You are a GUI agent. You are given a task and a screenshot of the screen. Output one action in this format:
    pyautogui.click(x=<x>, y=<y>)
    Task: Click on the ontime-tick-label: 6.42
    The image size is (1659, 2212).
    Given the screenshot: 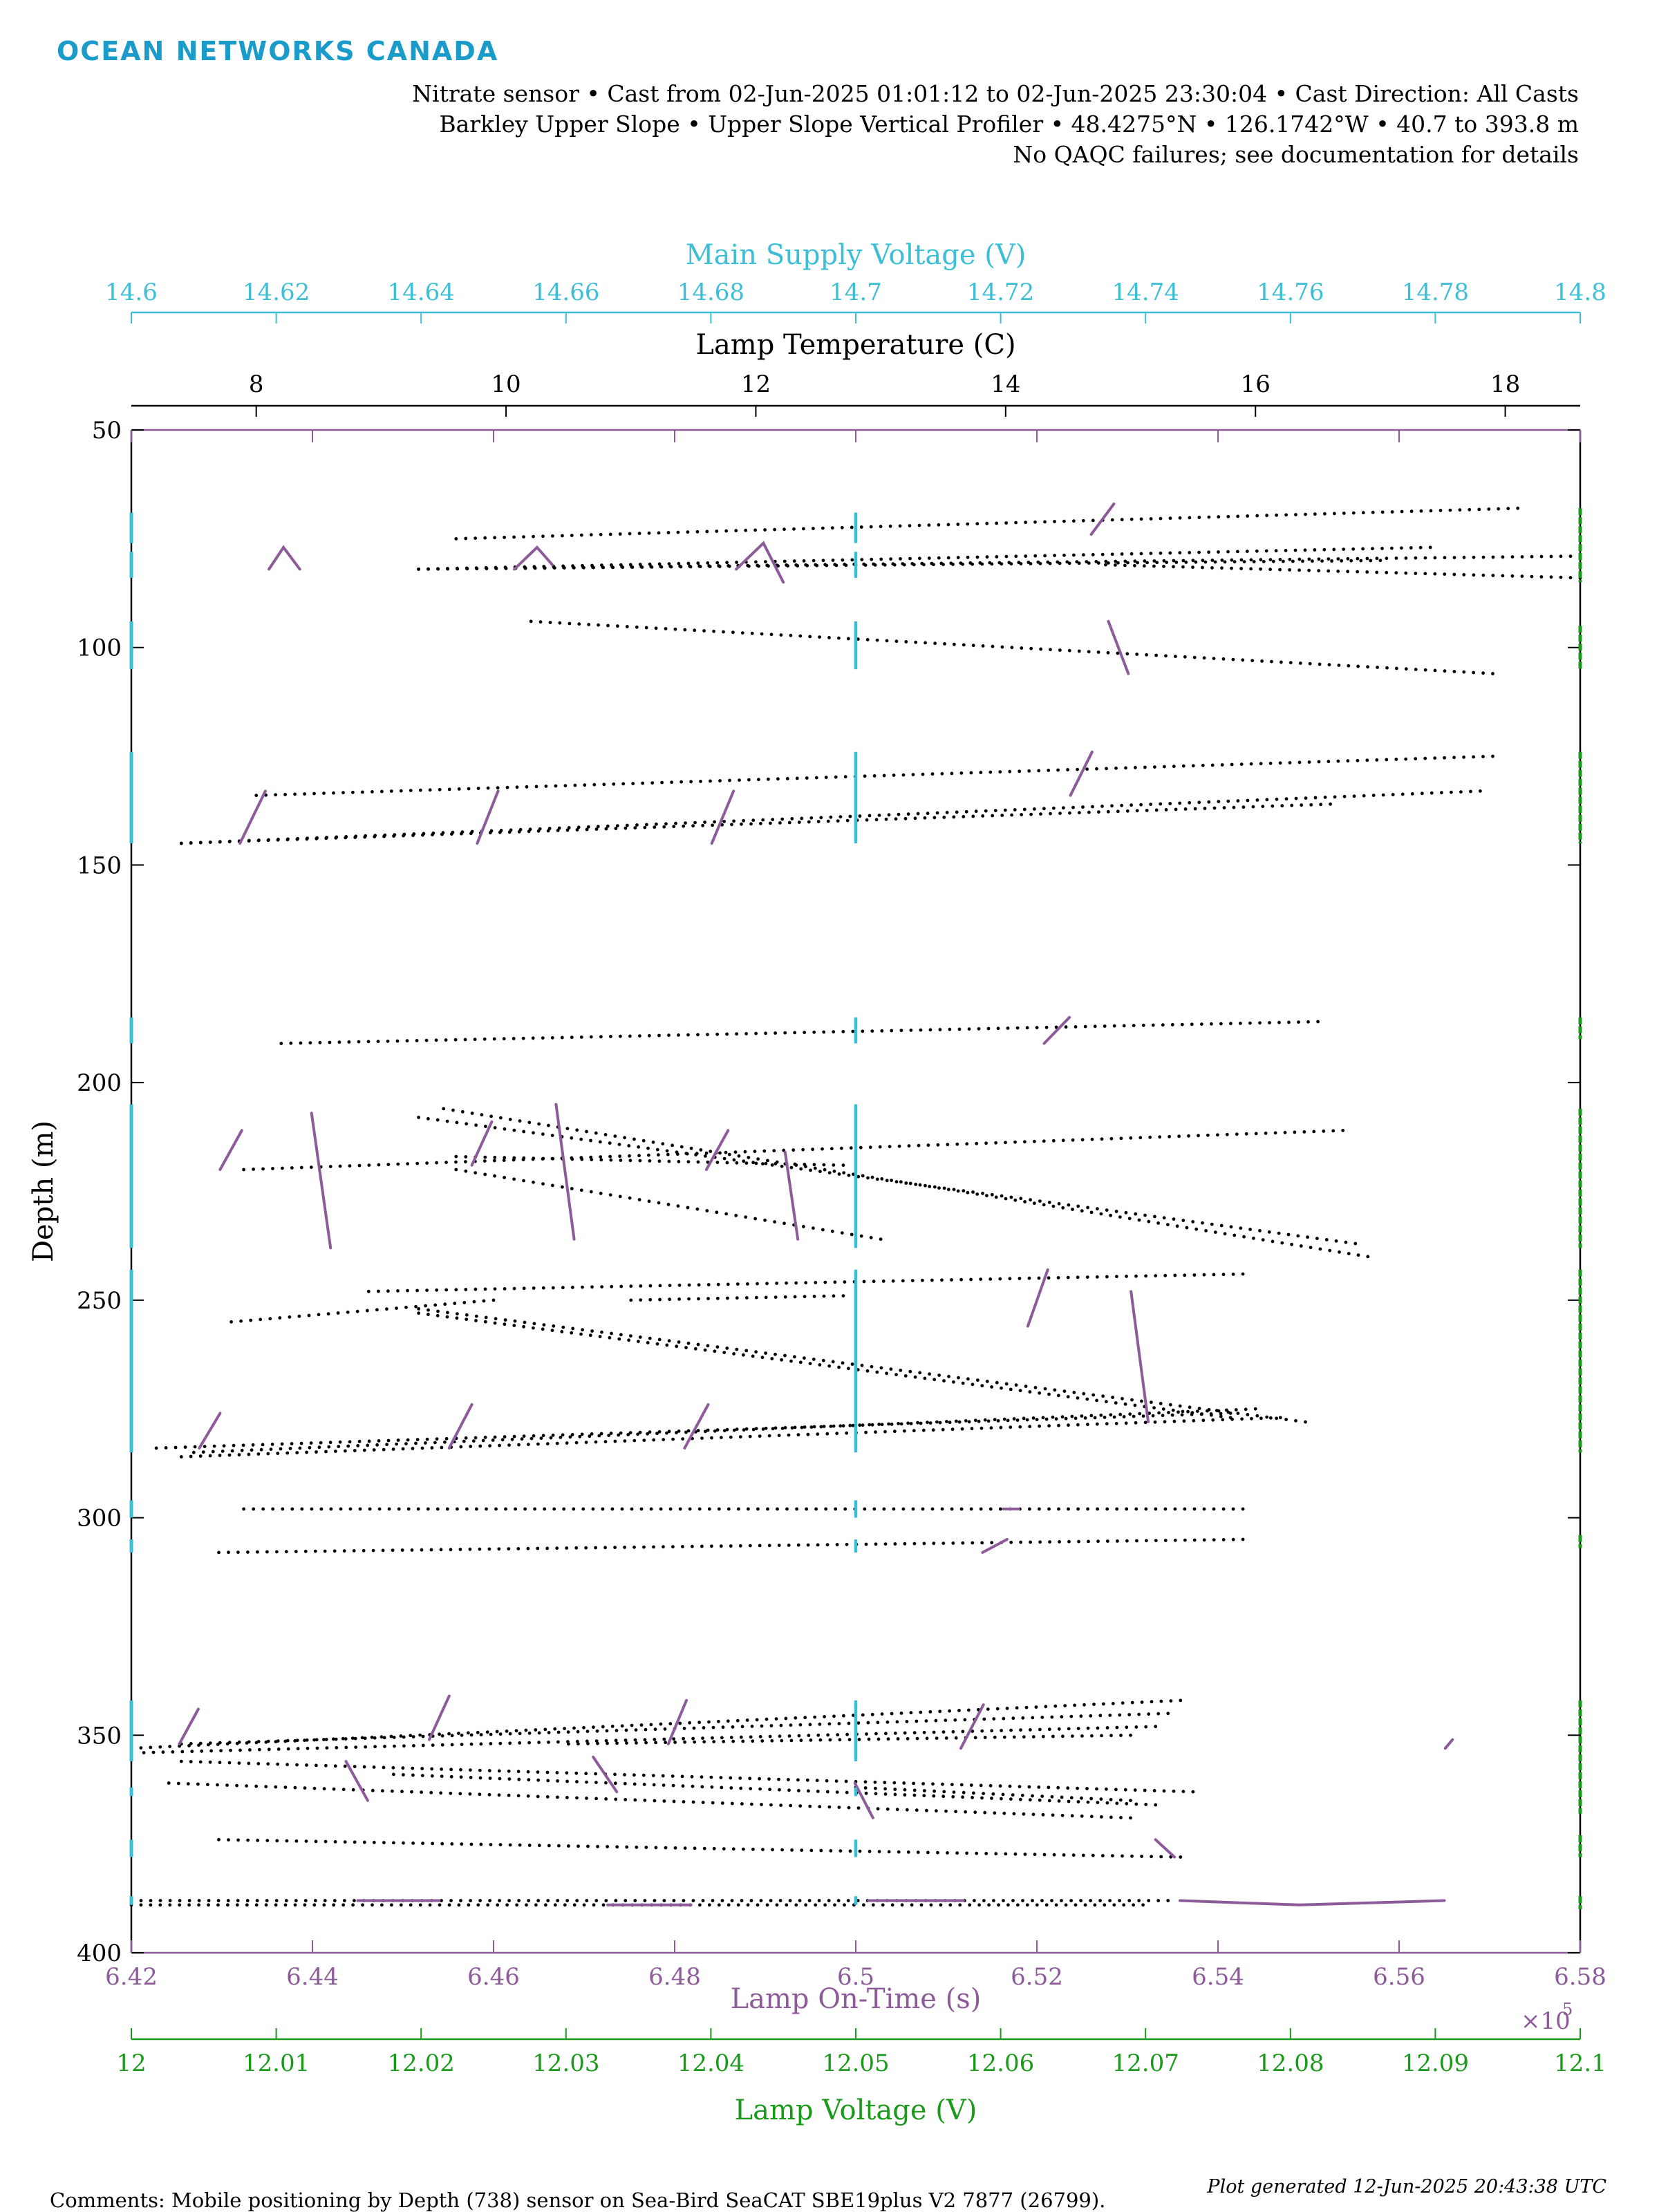 What is the action you would take?
    pyautogui.click(x=131, y=1977)
    